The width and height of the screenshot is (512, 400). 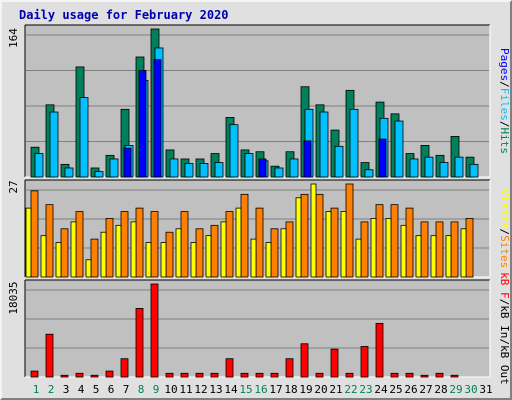 What do you see at coordinates (96, 389) in the screenshot?
I see `x-tick-label: 5` at bounding box center [96, 389].